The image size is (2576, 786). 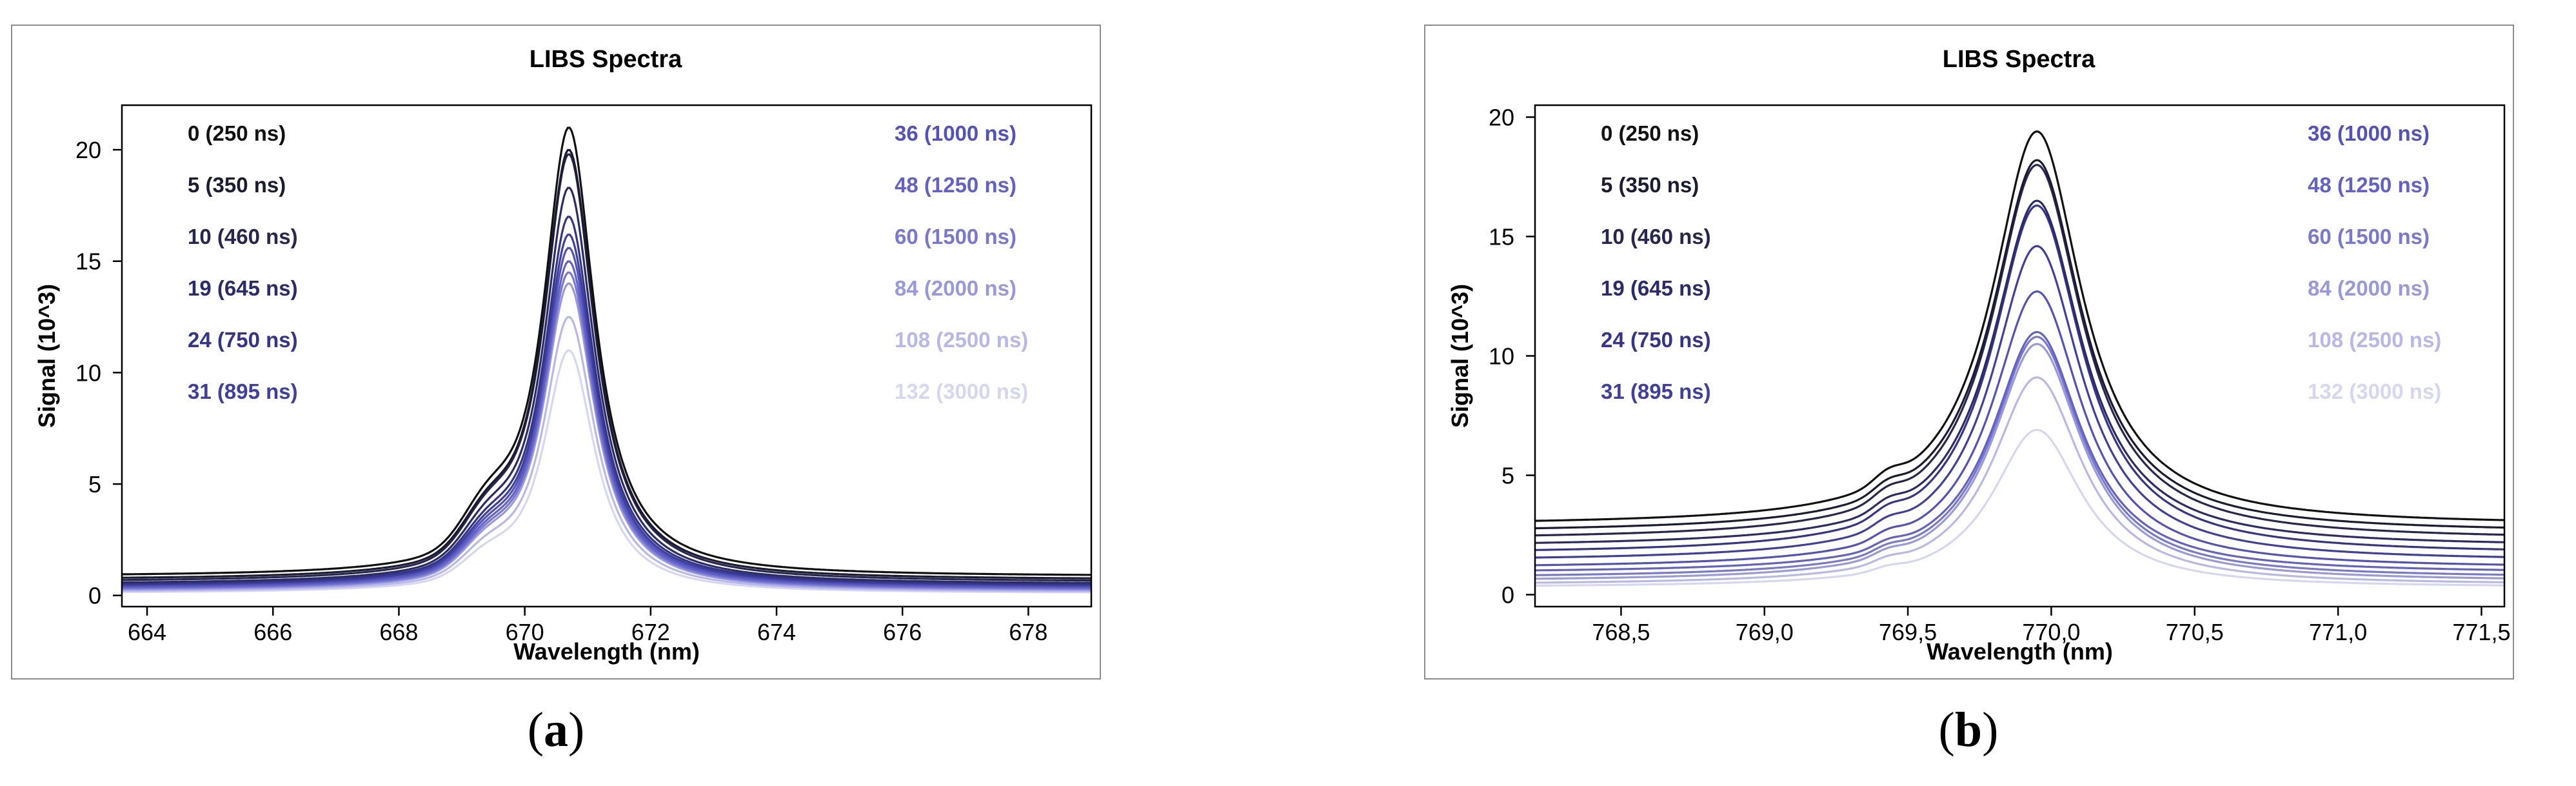 What do you see at coordinates (1968, 730) in the screenshot?
I see `caption-b: (b)` at bounding box center [1968, 730].